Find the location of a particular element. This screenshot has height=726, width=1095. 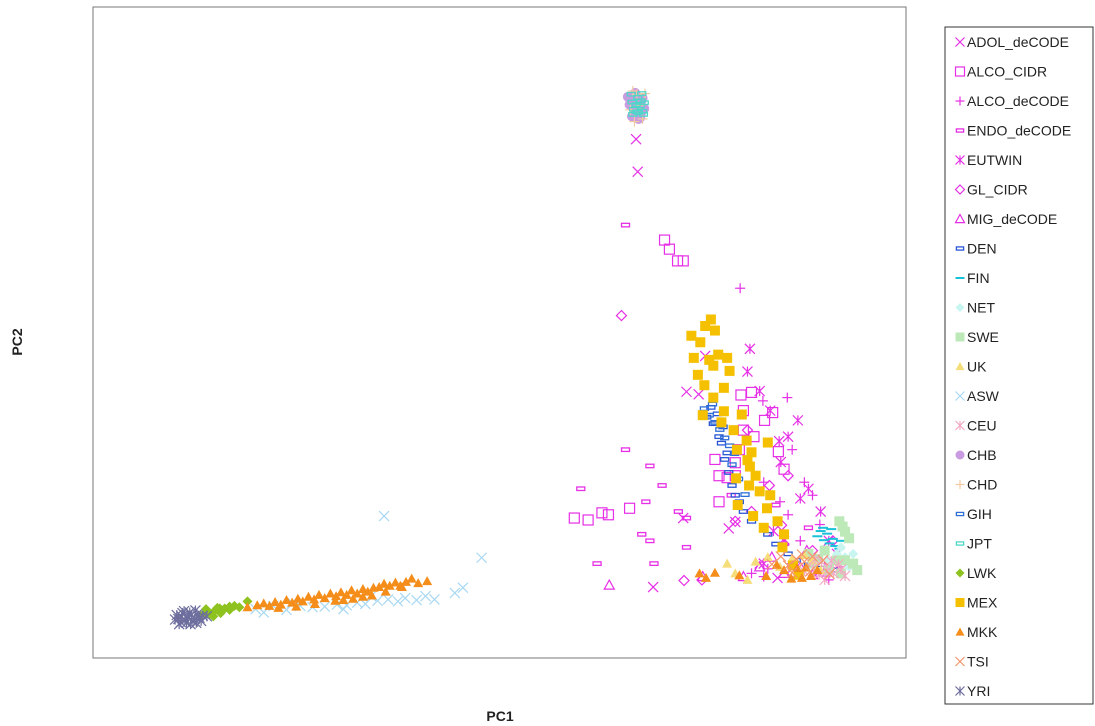

legend-label: UK is located at coordinates (977, 367).